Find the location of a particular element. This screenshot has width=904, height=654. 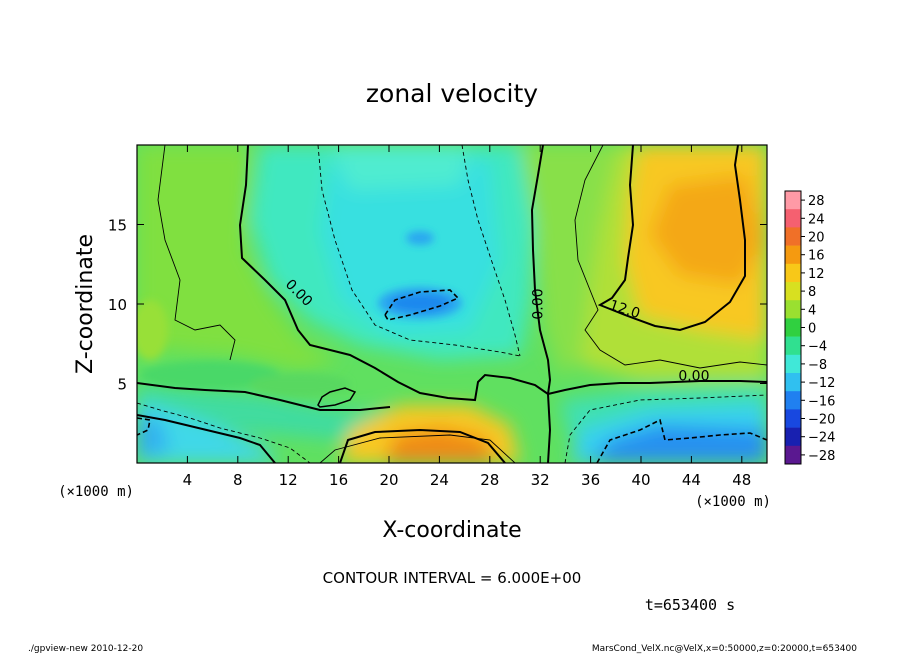

region-upper-middle is located at coordinates (580, 260).